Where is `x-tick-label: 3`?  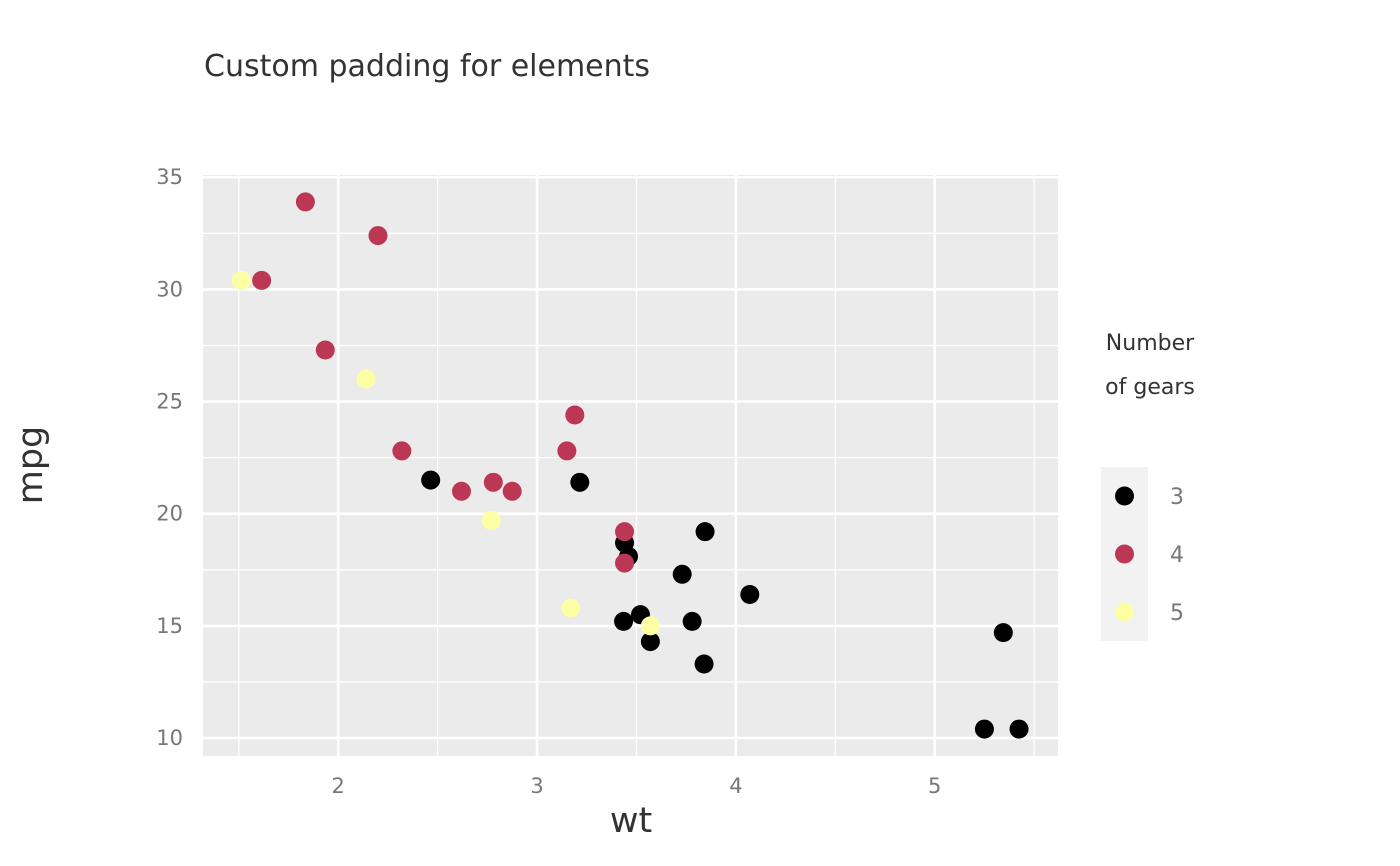 x-tick-label: 3 is located at coordinates (536, 786).